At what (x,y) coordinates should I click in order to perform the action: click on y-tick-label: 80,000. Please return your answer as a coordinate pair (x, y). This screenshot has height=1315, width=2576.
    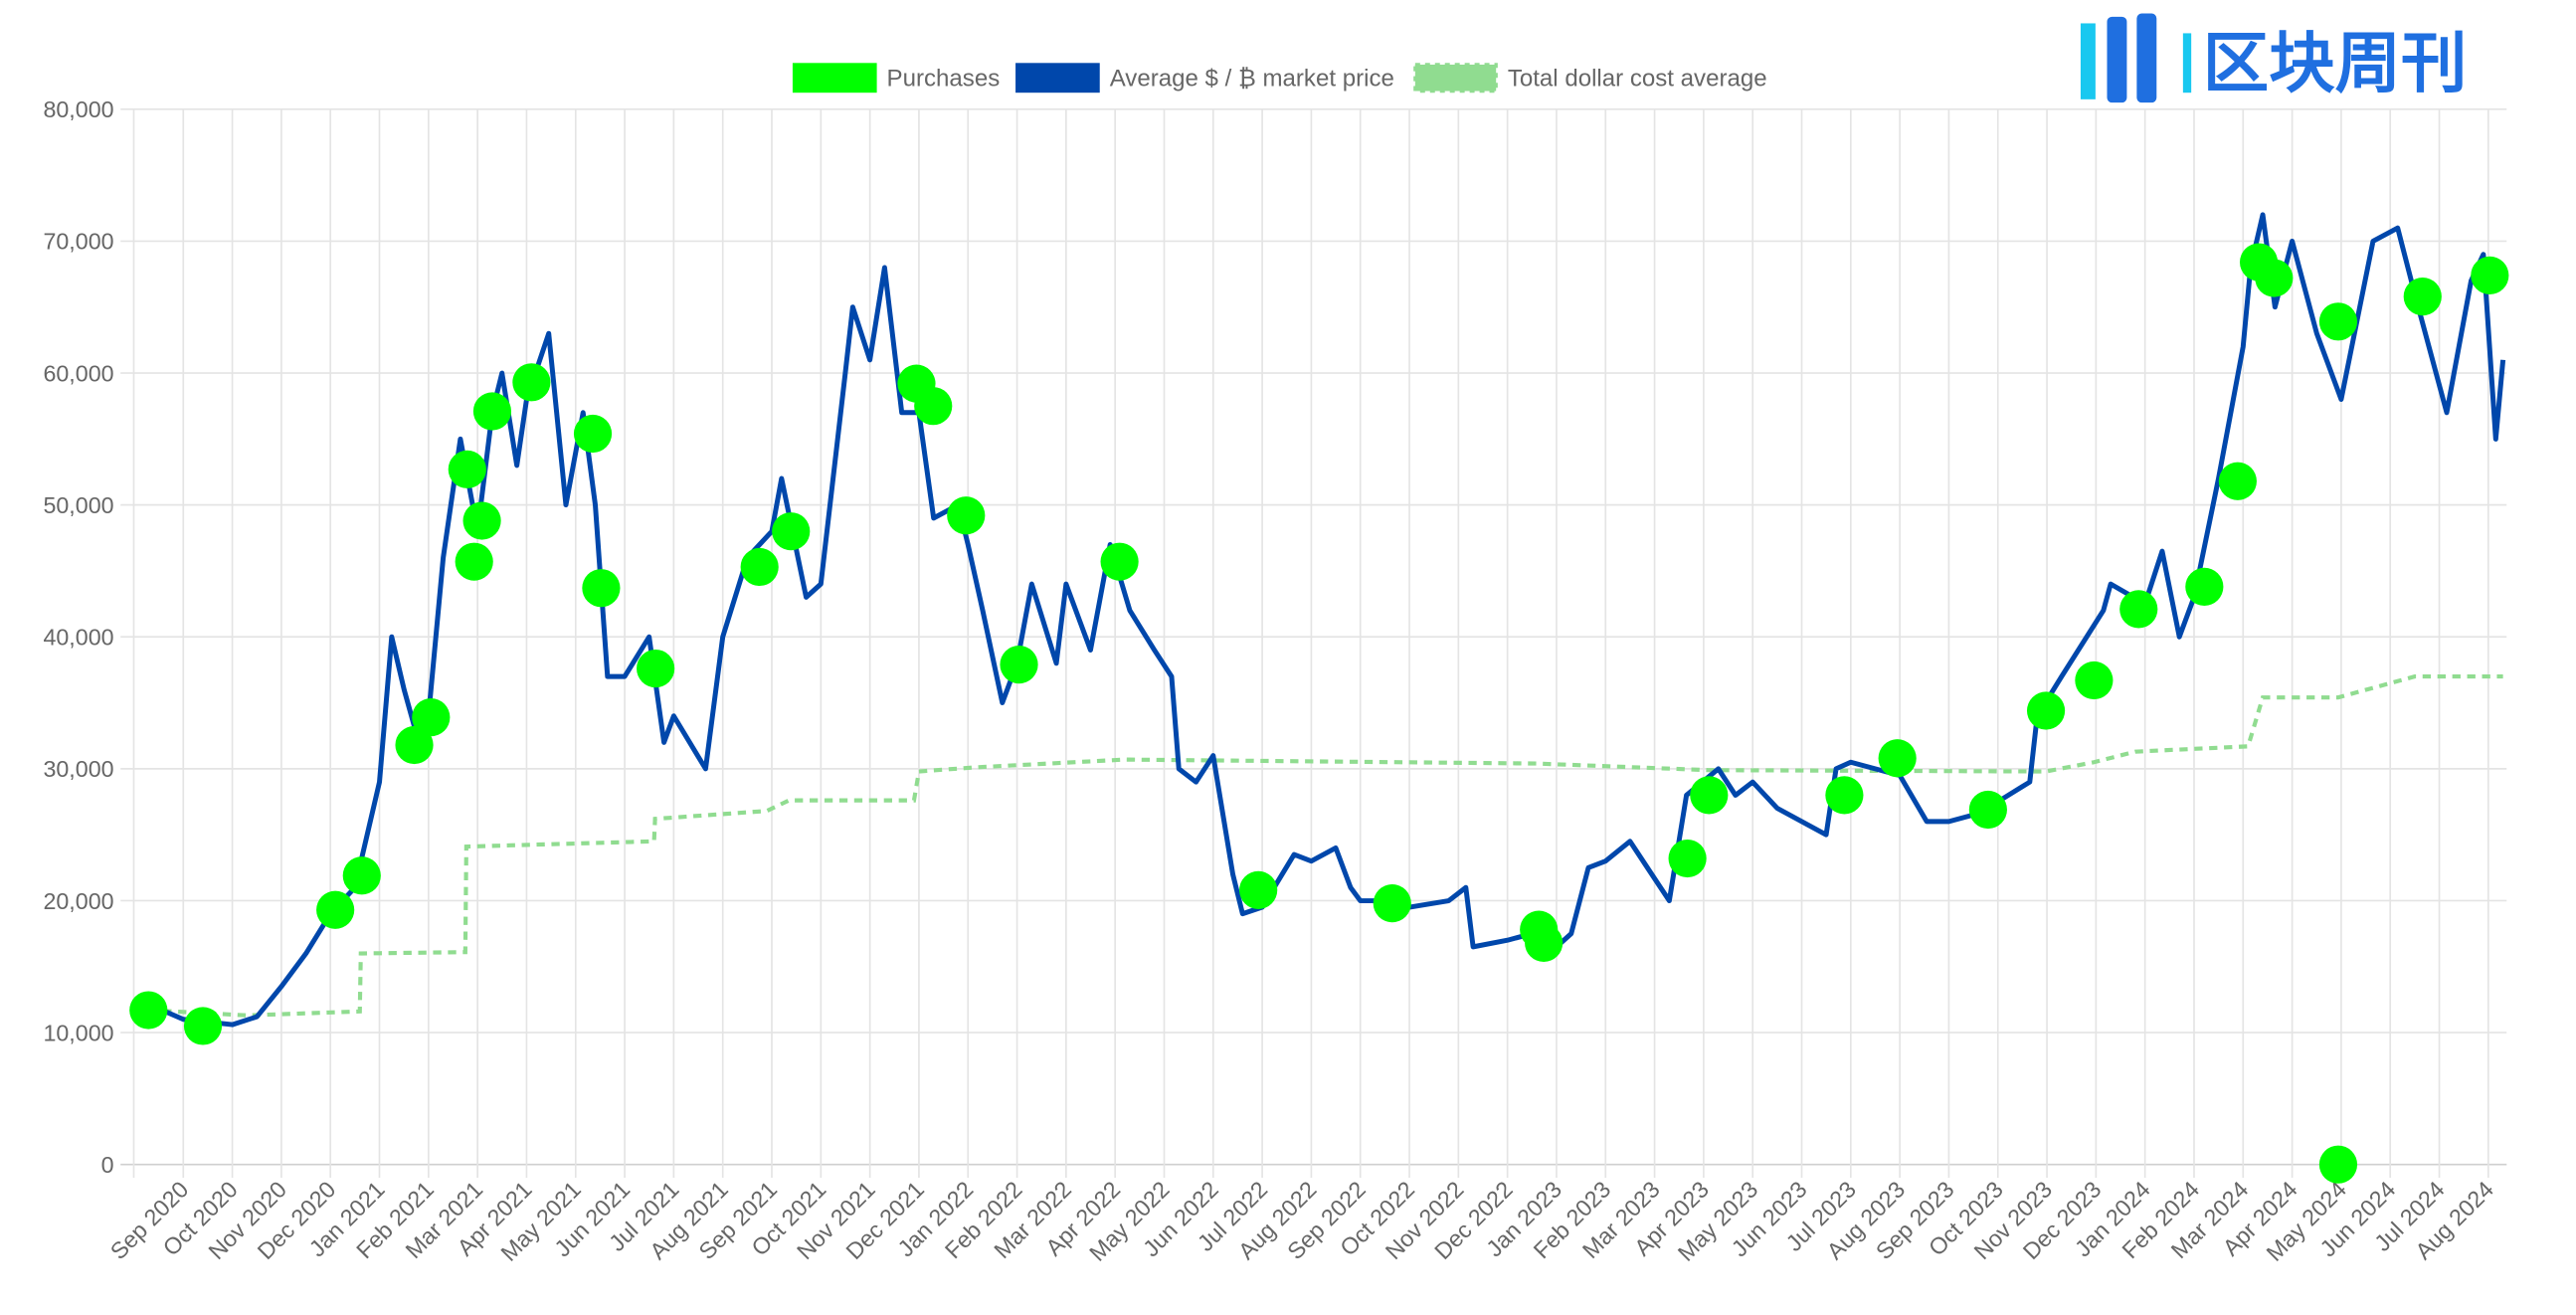
    Looking at the image, I should click on (78, 109).